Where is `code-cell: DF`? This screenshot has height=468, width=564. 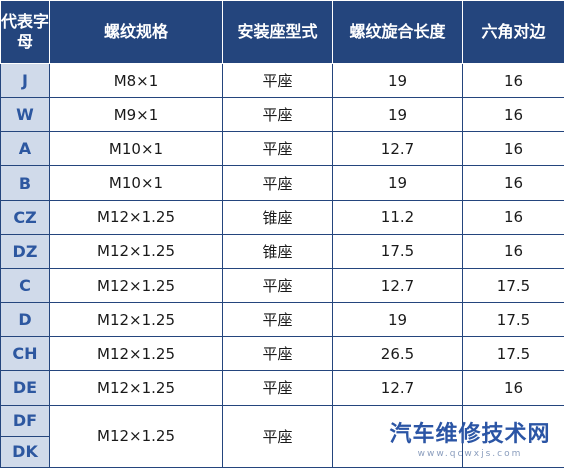
code-cell: DF is located at coordinates (25, 420).